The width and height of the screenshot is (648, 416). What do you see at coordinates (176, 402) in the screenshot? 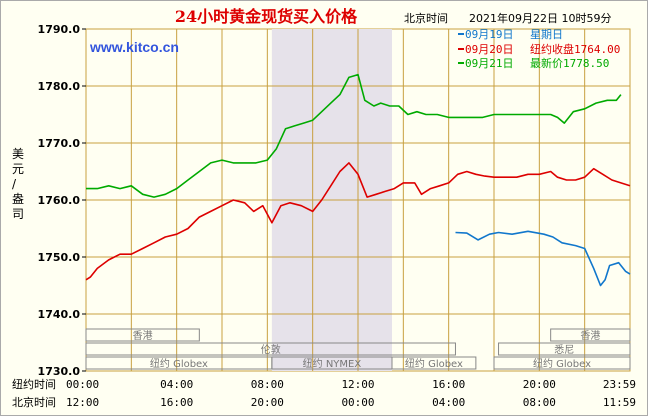
I see `bj-time-tick: 16:00` at bounding box center [176, 402].